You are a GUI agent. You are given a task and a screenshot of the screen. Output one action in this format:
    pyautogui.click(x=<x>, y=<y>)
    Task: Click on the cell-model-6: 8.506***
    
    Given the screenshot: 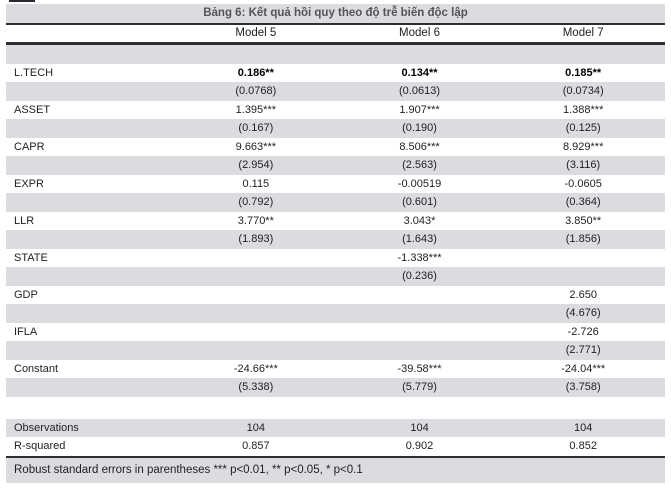 What is the action you would take?
    pyautogui.click(x=419, y=146)
    